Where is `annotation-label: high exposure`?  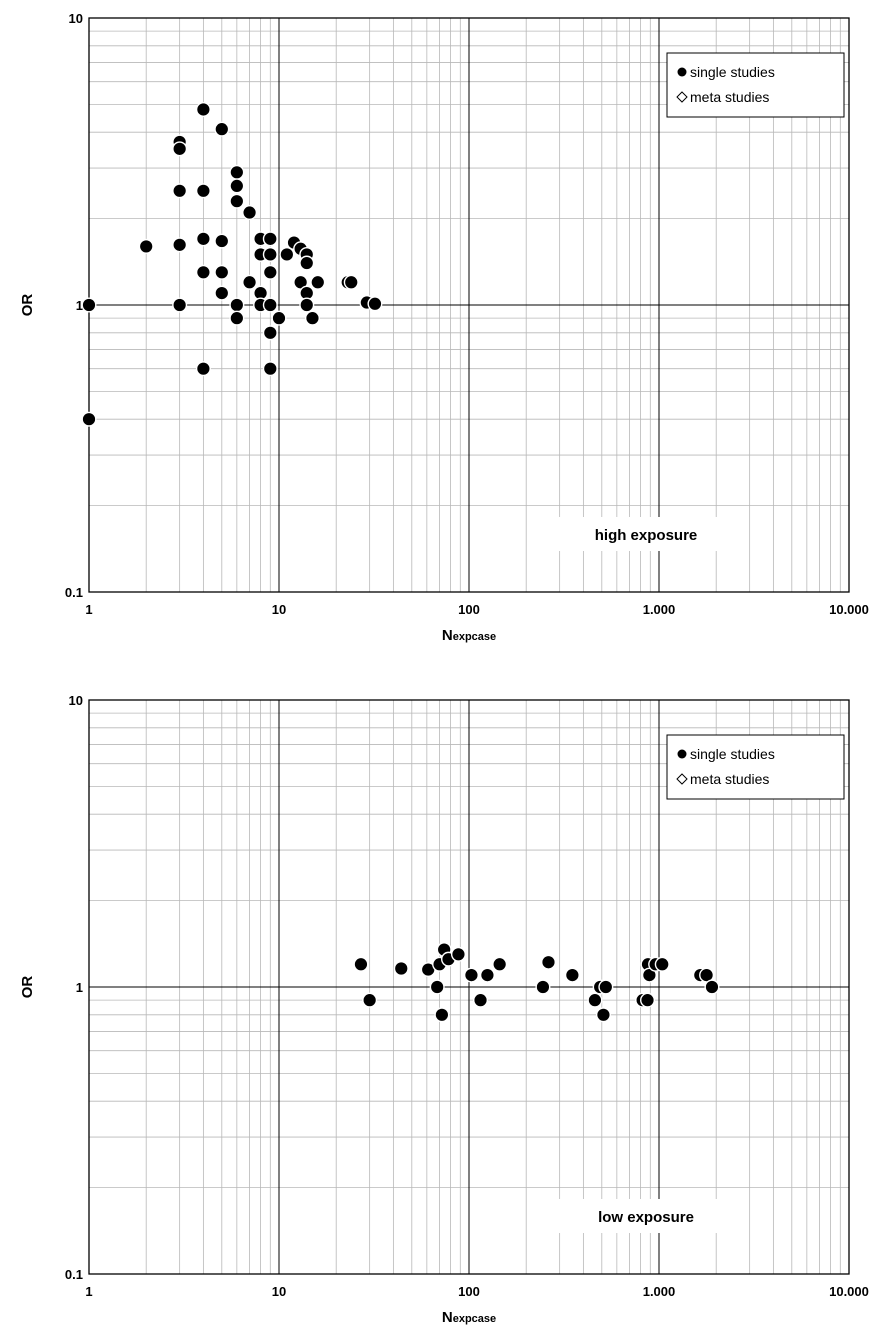 annotation-label: high exposure is located at coordinates (646, 535).